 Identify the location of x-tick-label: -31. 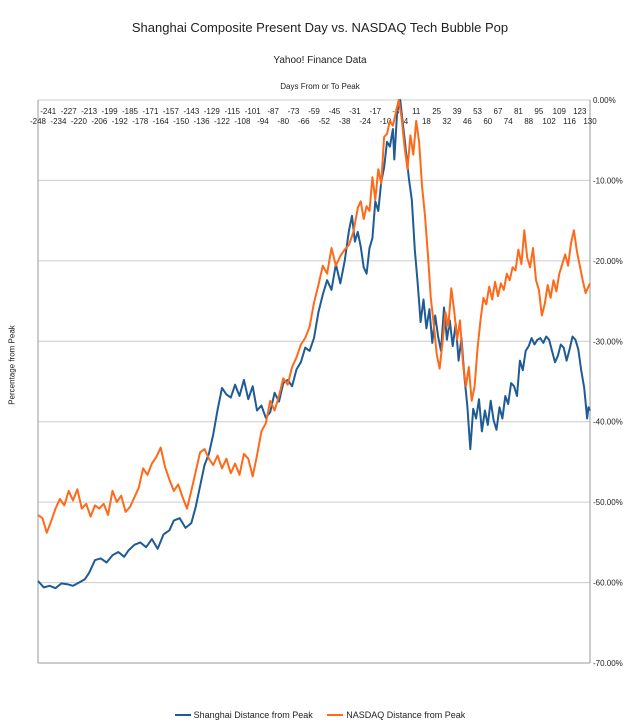
(355, 111).